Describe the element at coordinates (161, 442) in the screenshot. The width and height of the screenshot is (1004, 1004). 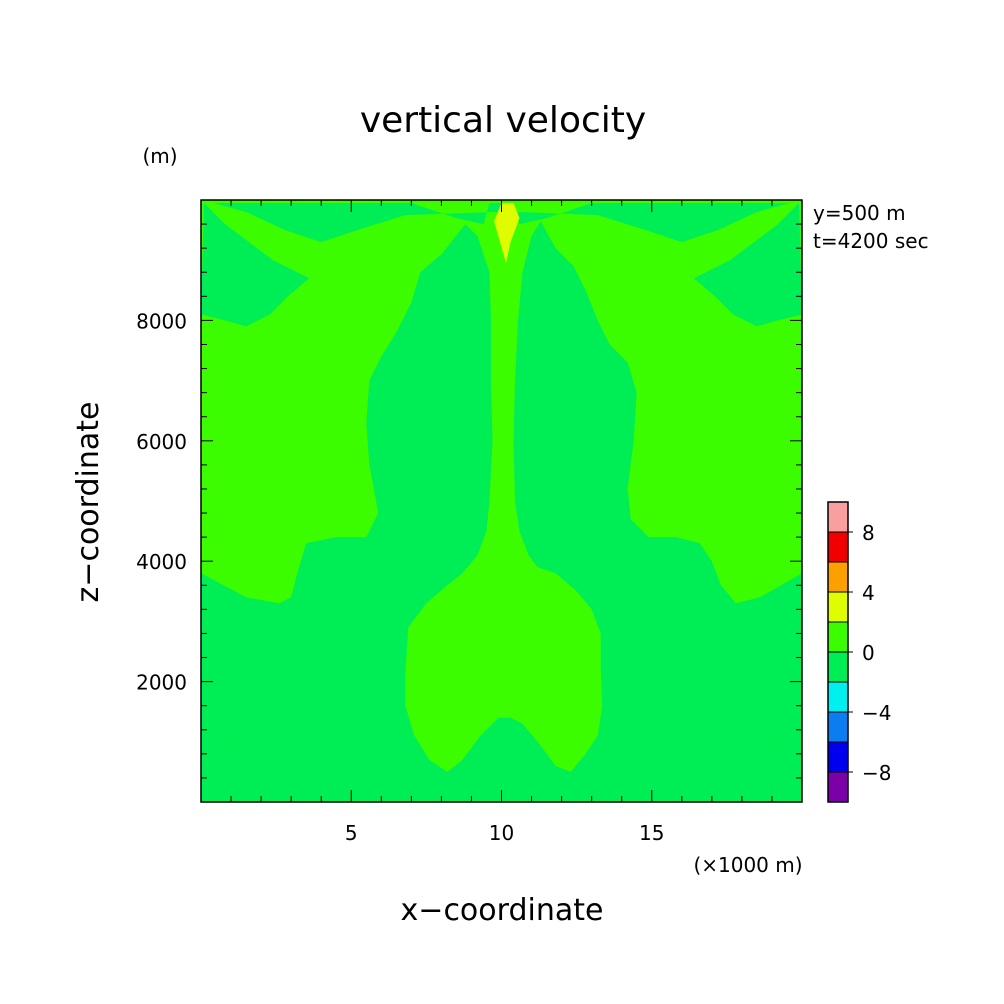
I see `y-tick-label: 6000` at that location.